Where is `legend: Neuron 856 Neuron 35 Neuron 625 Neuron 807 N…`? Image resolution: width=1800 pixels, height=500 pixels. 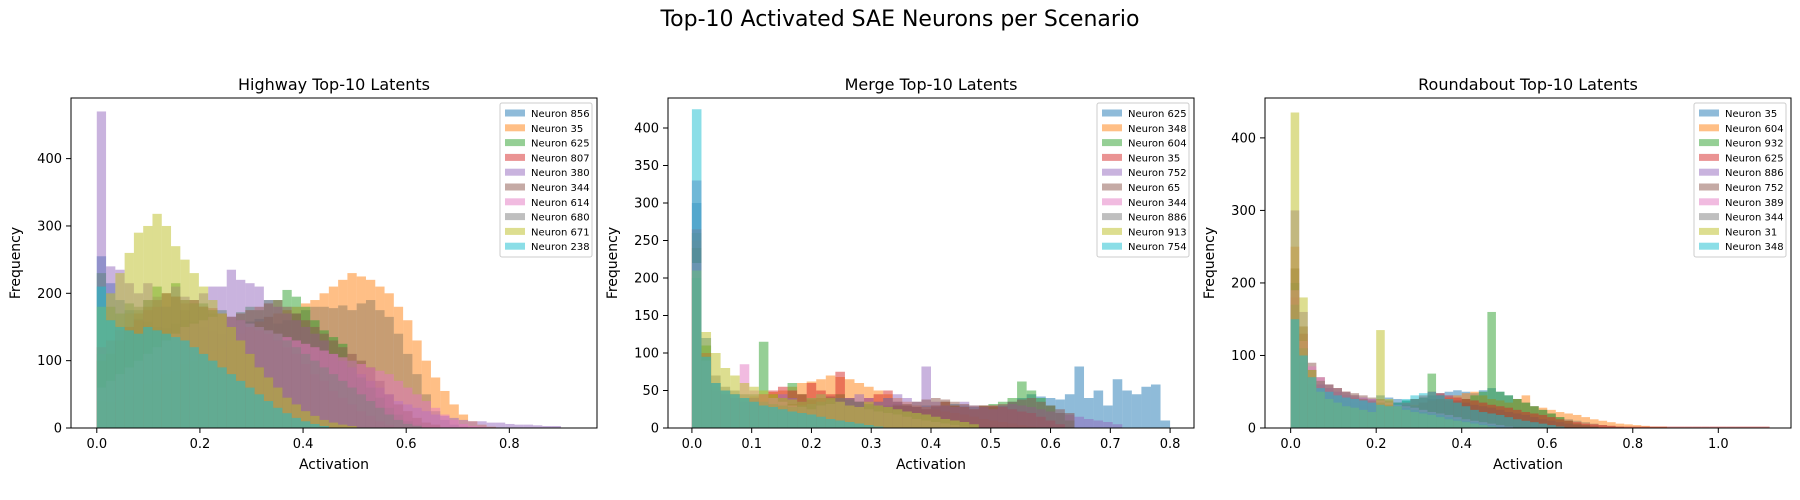
legend: Neuron 856 Neuron 35 Neuron 625 Neuron 807 N… is located at coordinates (546, 180).